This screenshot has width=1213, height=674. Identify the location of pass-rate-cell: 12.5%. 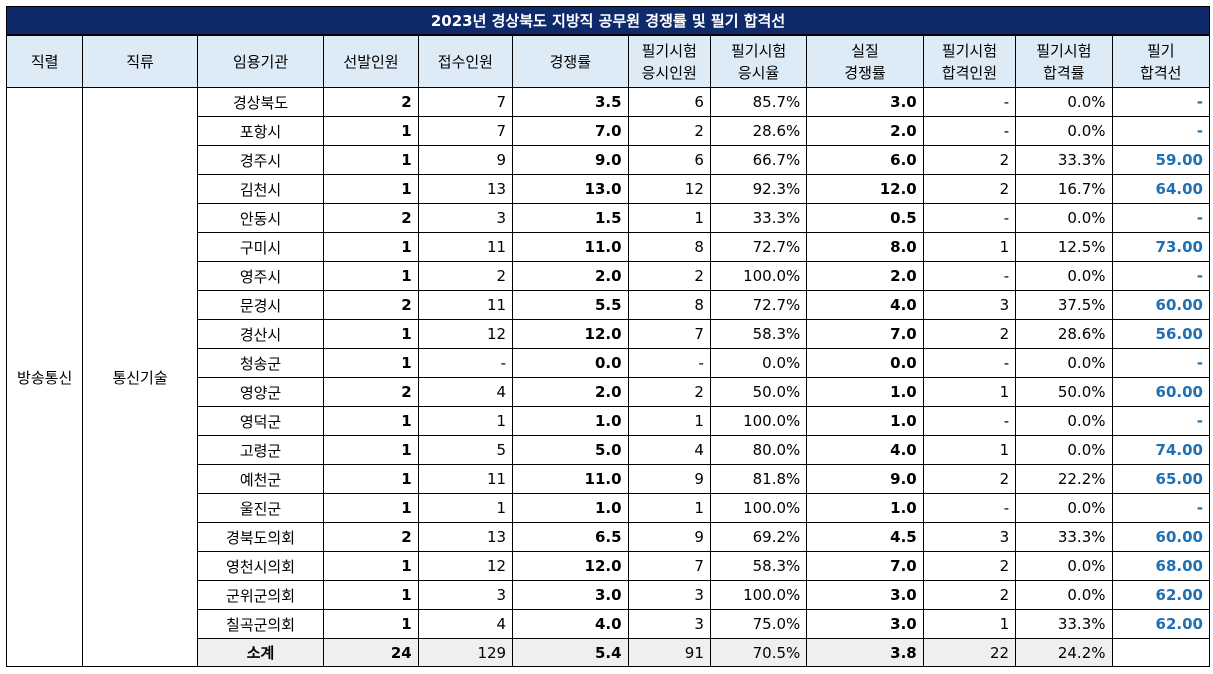
(1064, 247).